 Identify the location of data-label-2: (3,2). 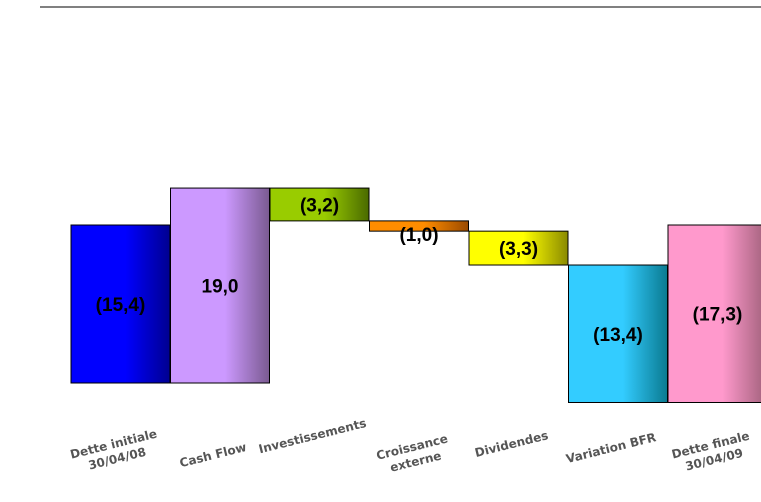
(319, 205).